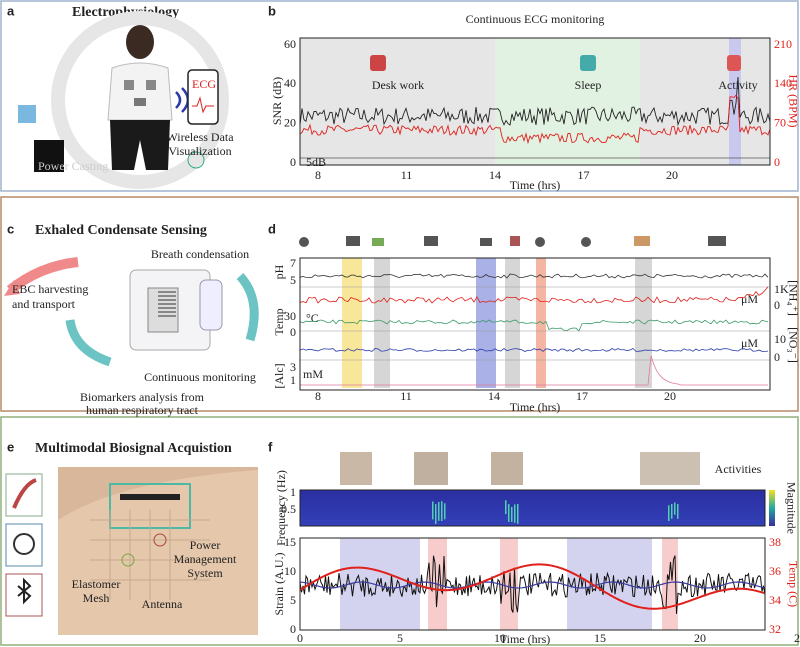 The height and width of the screenshot is (647, 800). I want to click on biomarkers-label: Biomarkers analysis from, so click(142, 397).